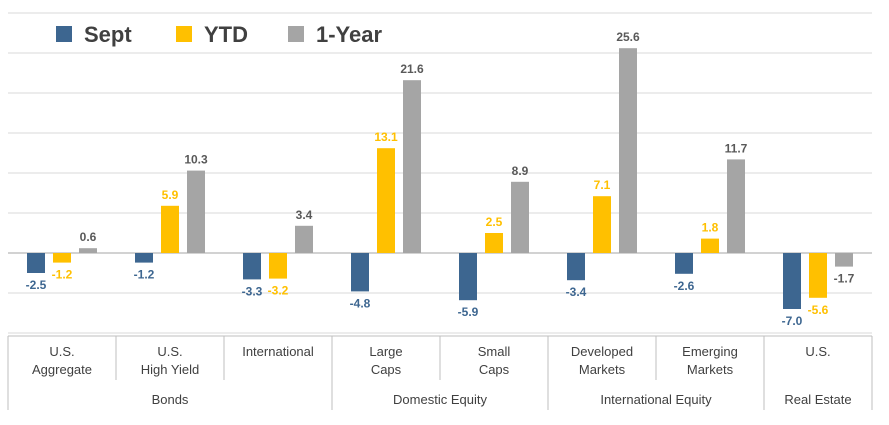  Describe the element at coordinates (64, 34) in the screenshot. I see `legend-swatch-sept` at that location.